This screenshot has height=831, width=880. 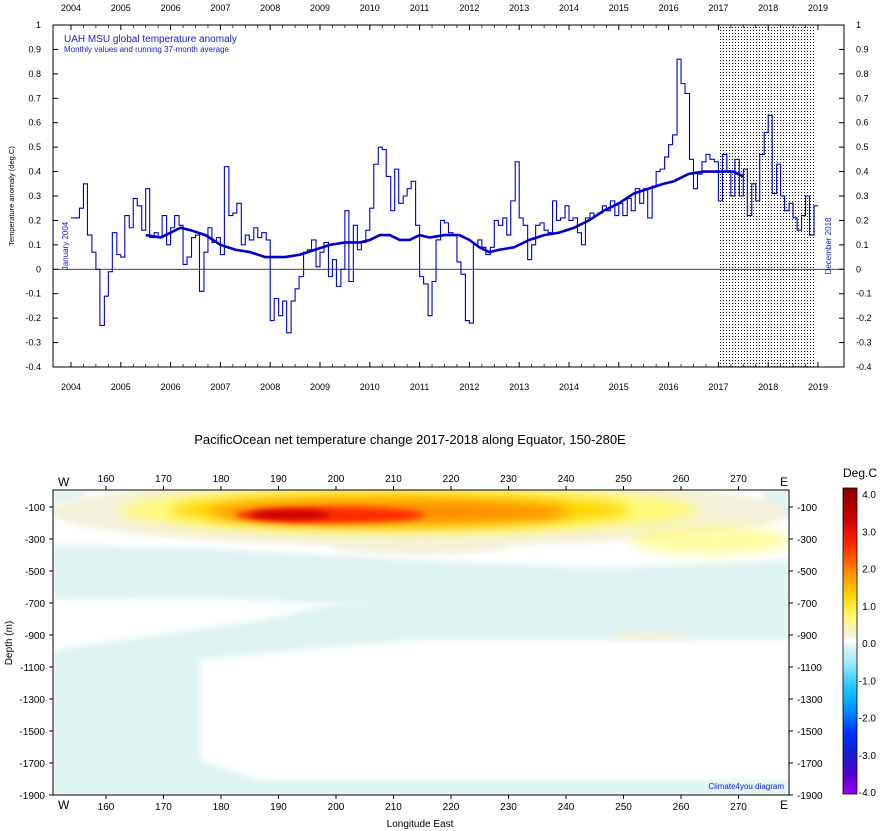 I want to click on lon-label: 180, so click(x=221, y=807).